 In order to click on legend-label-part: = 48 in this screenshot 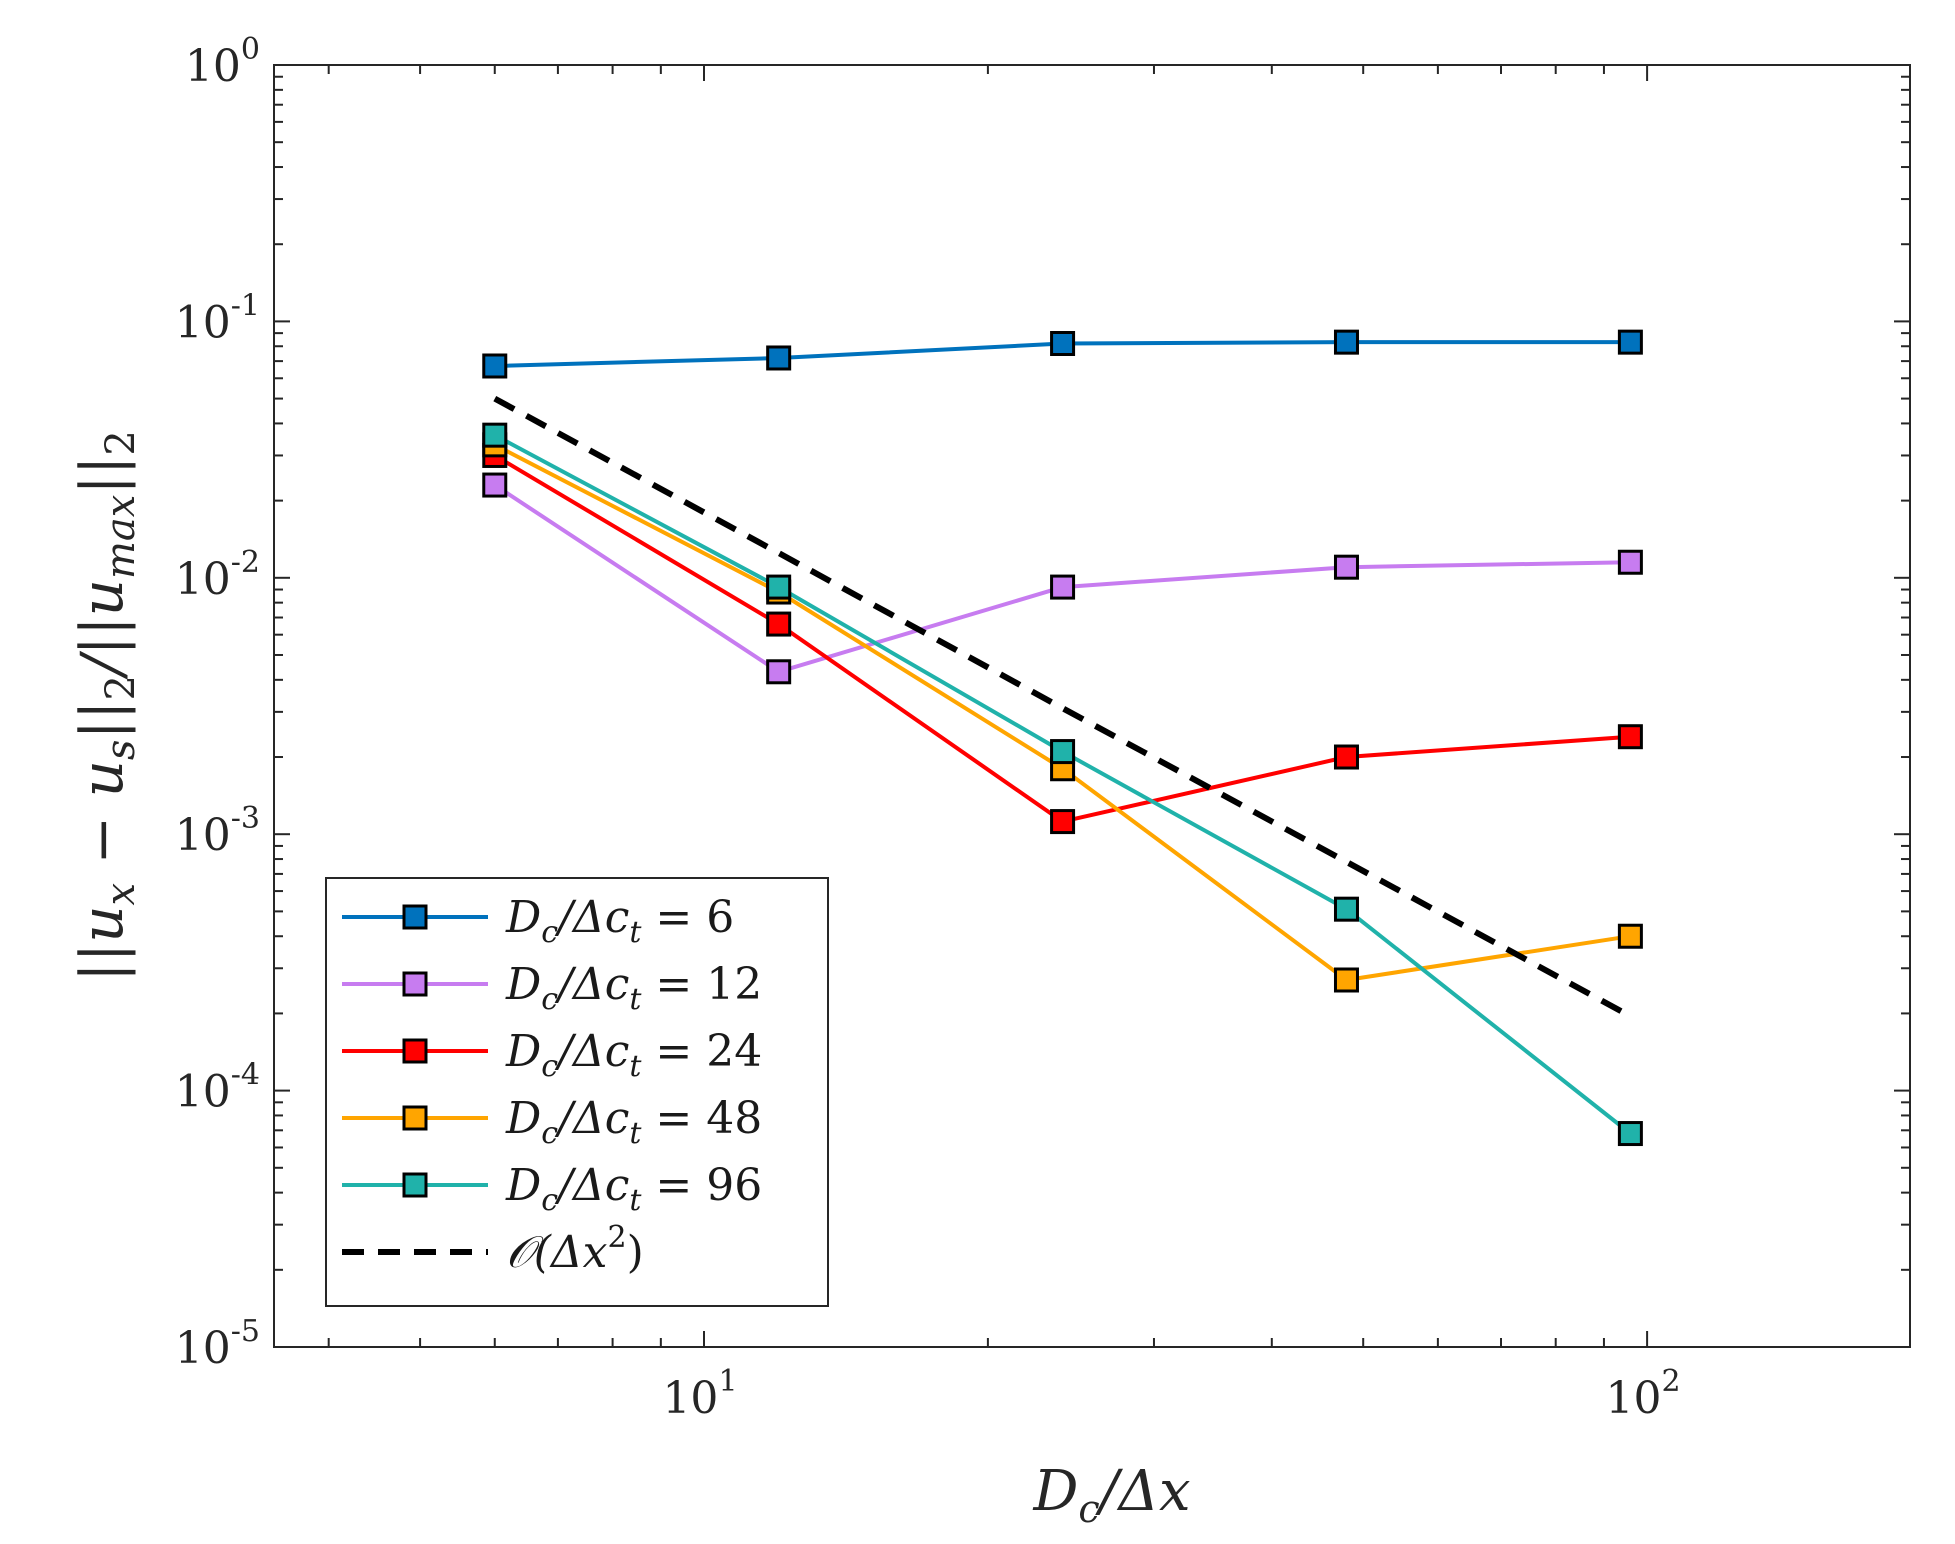, I will do `click(701, 1118)`.